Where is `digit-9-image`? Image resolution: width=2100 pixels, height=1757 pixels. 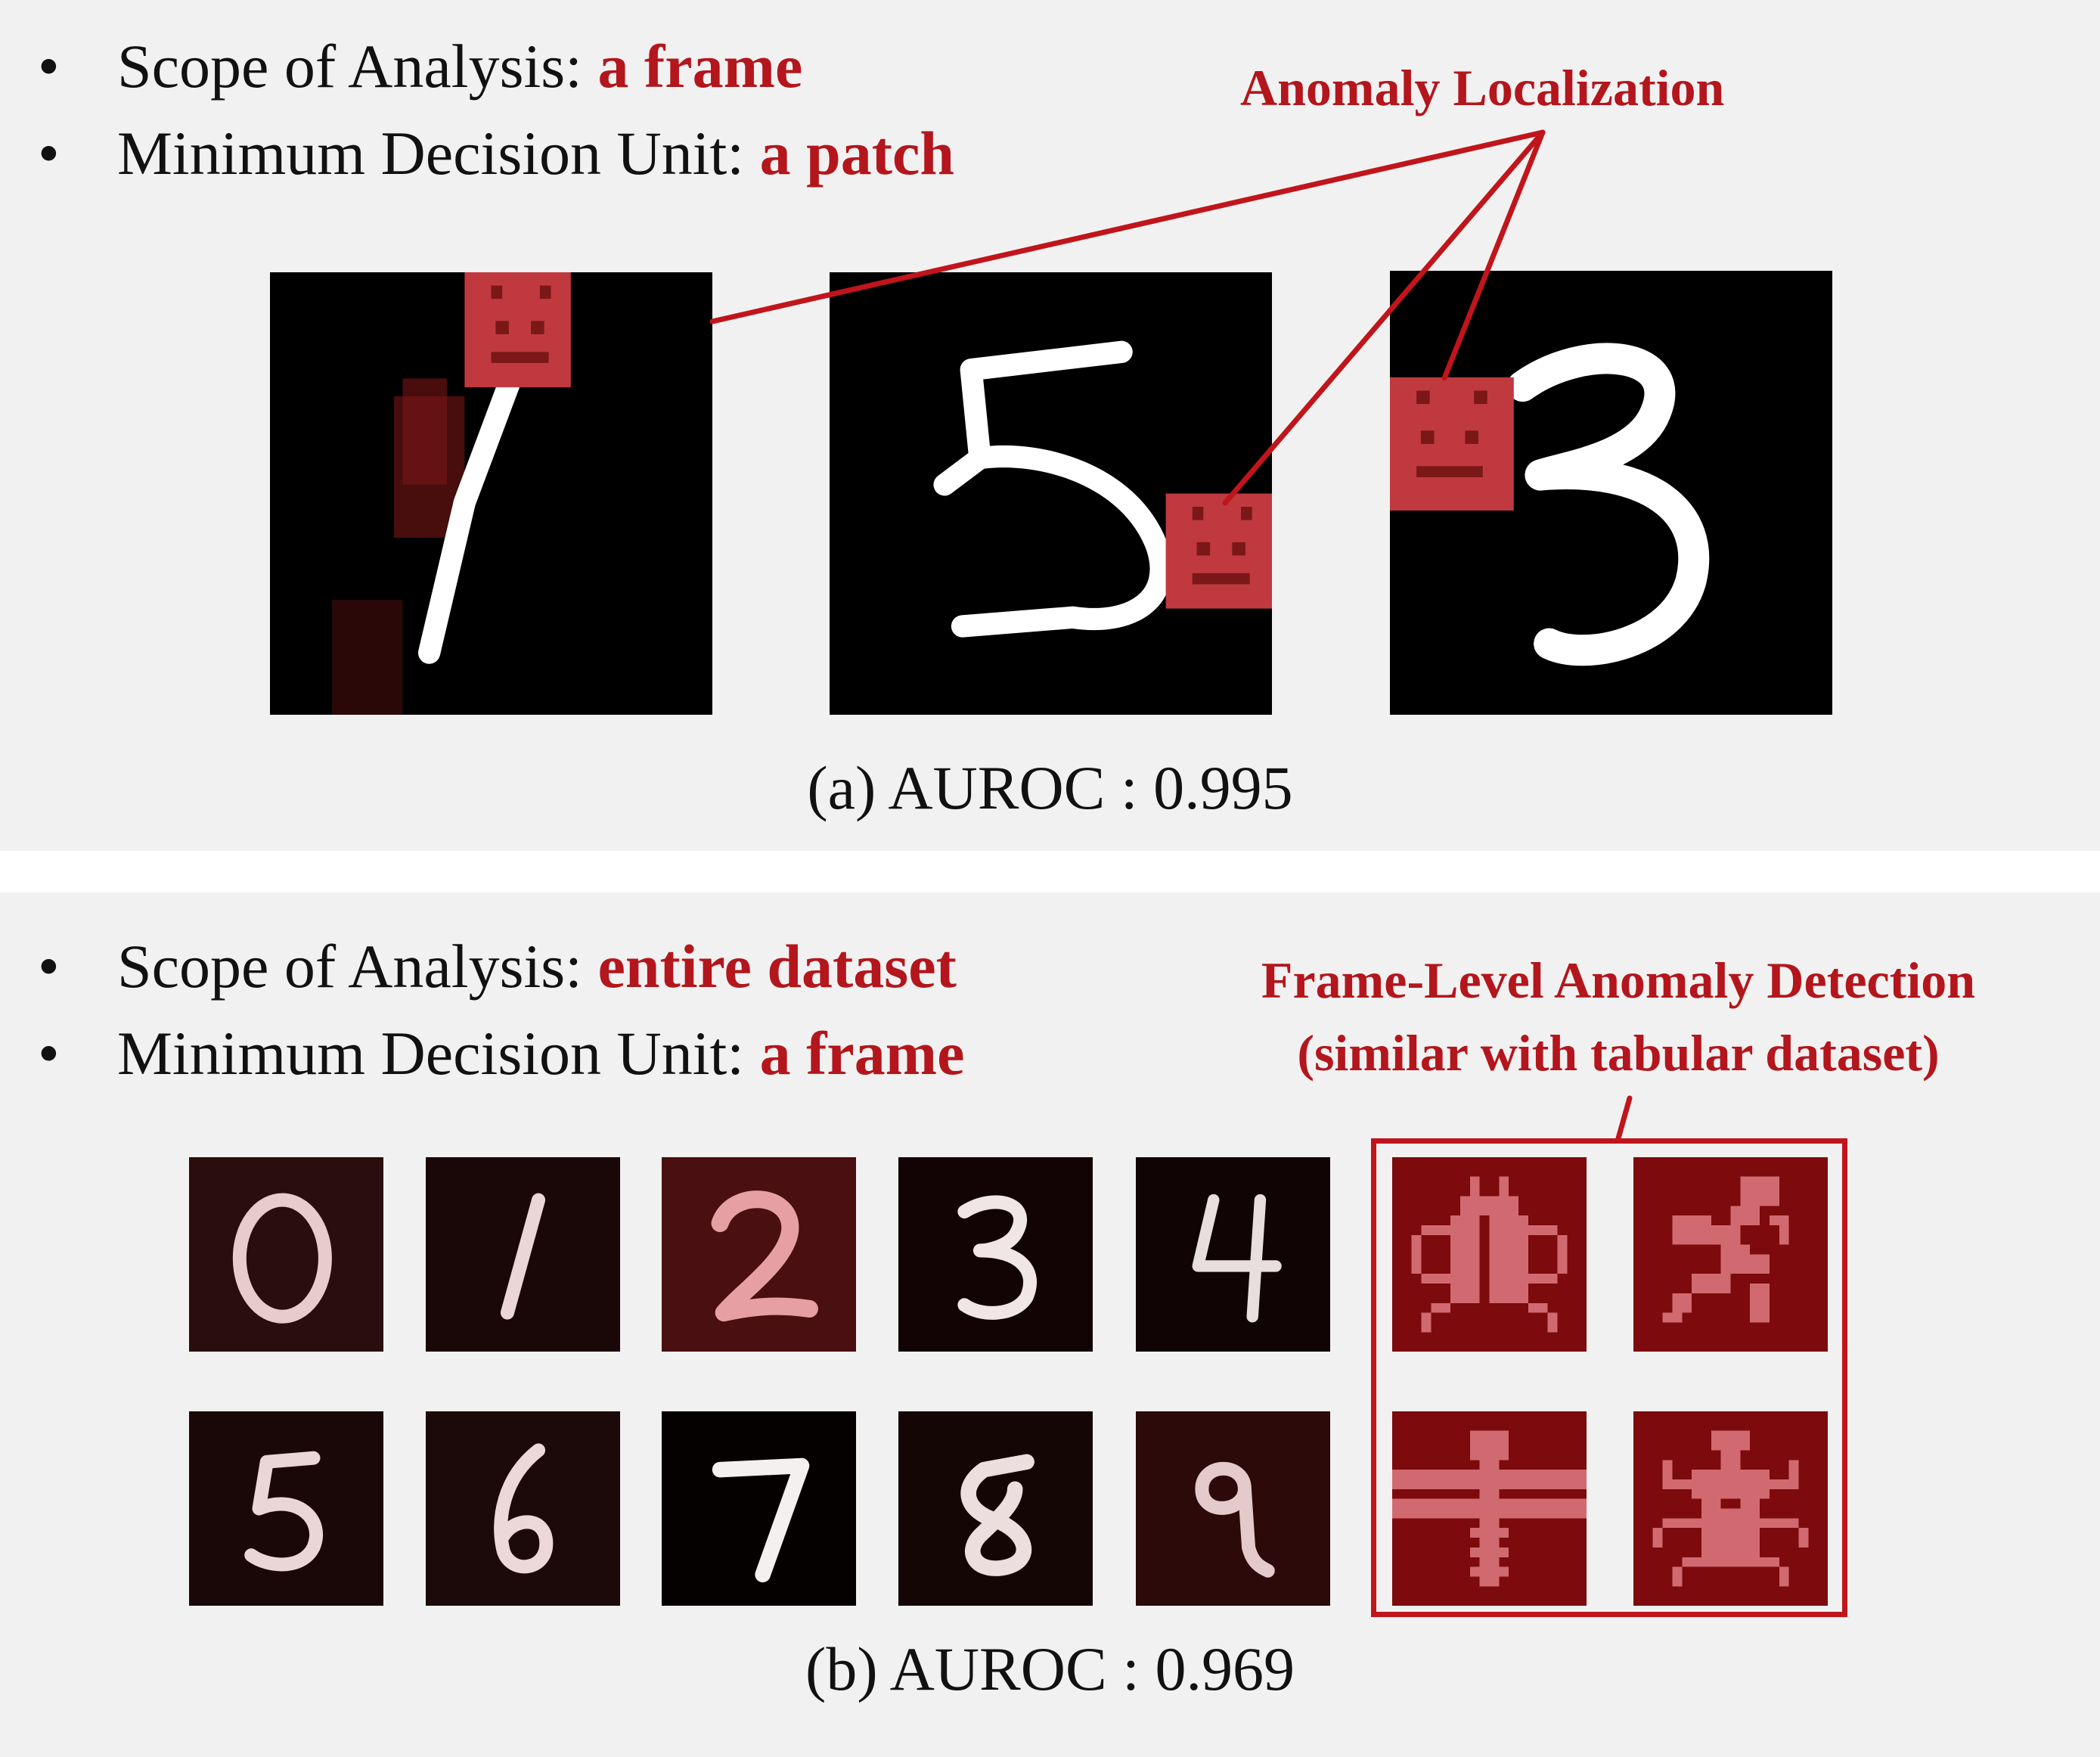
digit-9-image is located at coordinates (1235, 1520).